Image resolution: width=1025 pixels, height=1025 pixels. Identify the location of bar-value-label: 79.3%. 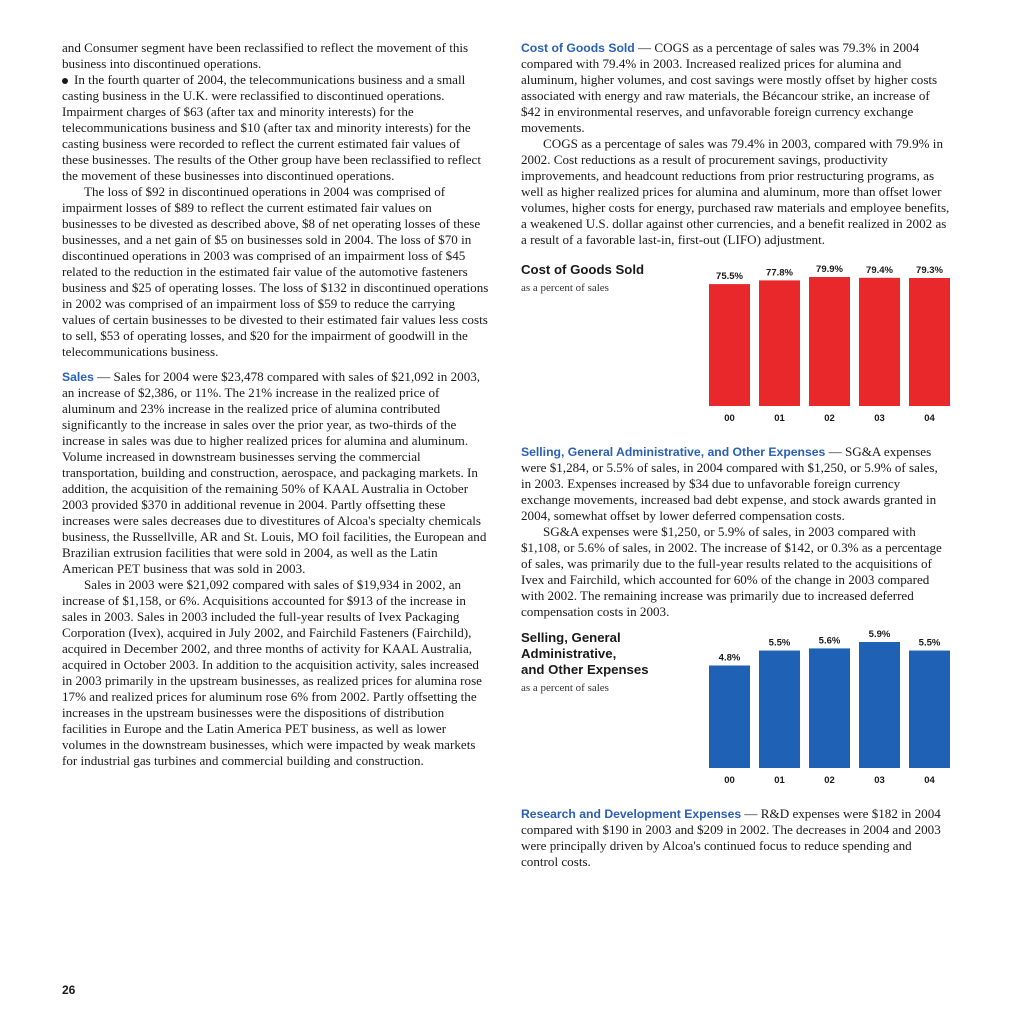
(929, 270).